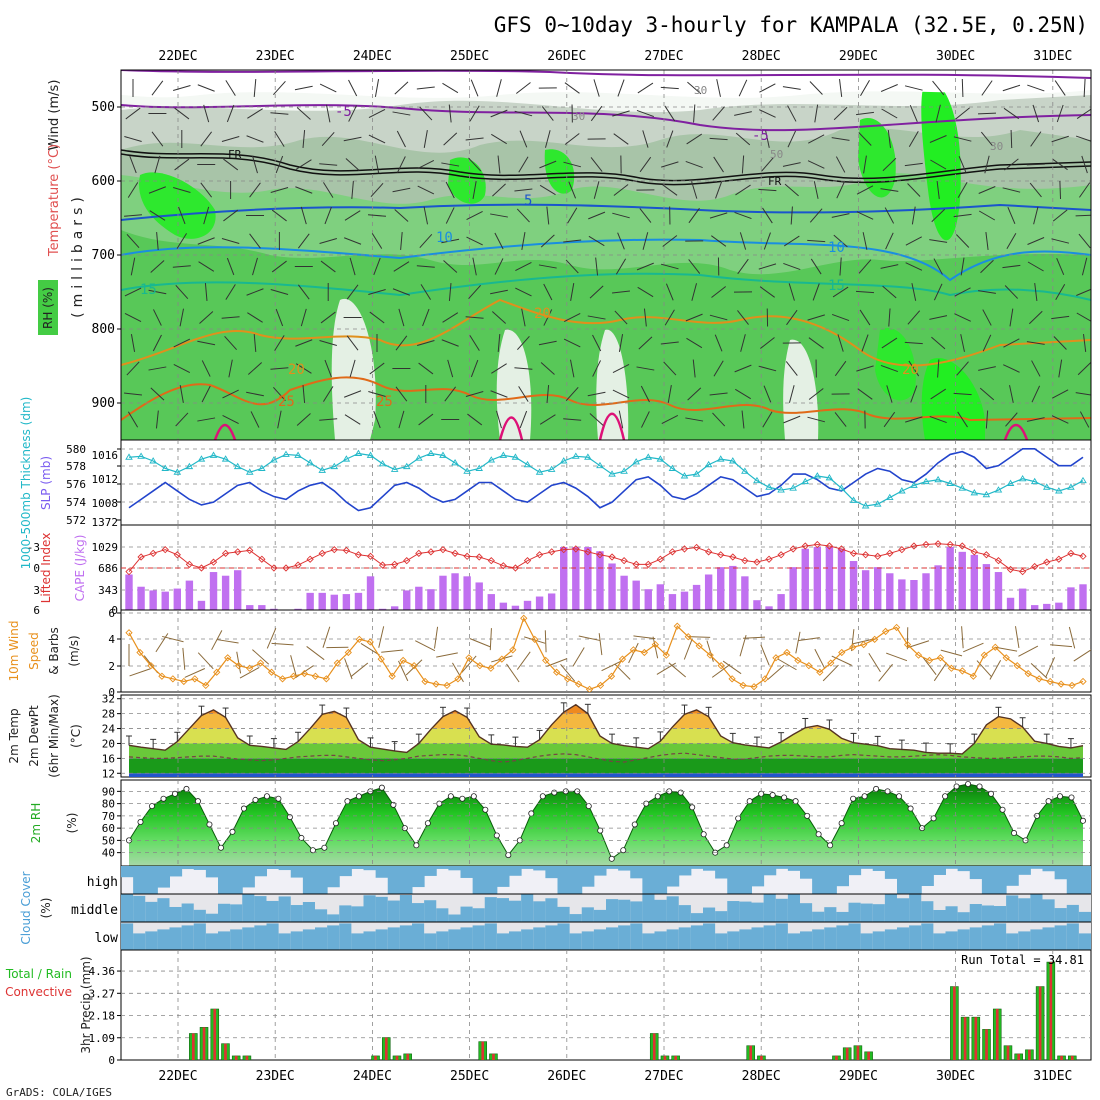  I want to click on pressure-tick-label: 500, so click(103, 107).